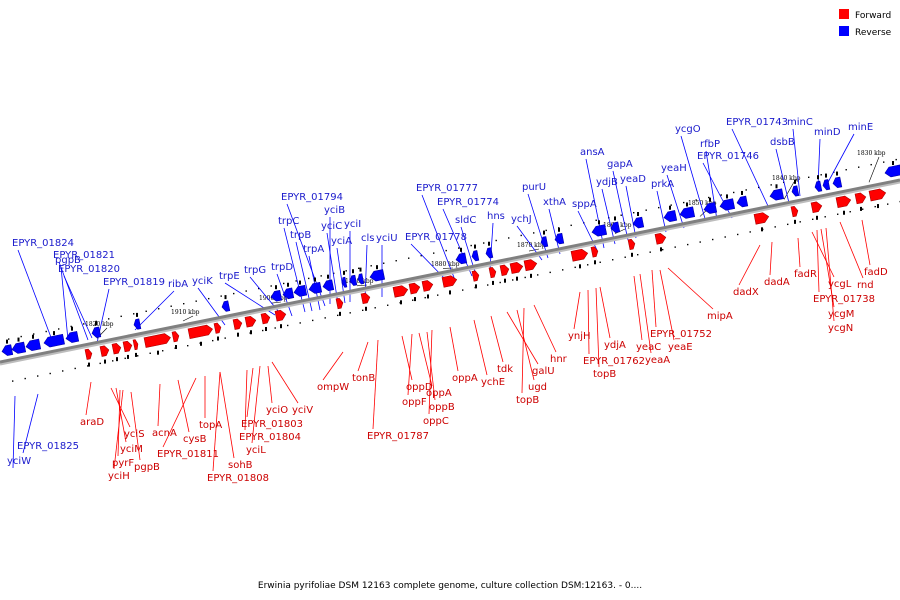  What do you see at coordinates (334, 210) in the screenshot?
I see `gene-label: yciB` at bounding box center [334, 210].